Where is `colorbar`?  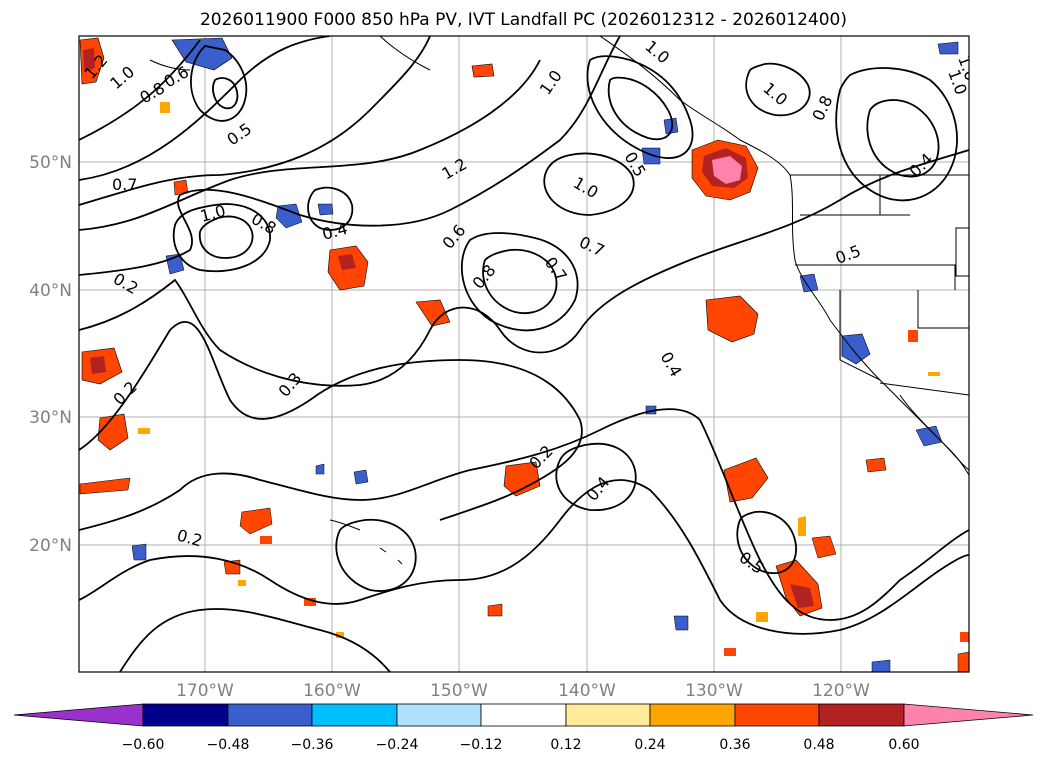
colorbar is located at coordinates (523, 715).